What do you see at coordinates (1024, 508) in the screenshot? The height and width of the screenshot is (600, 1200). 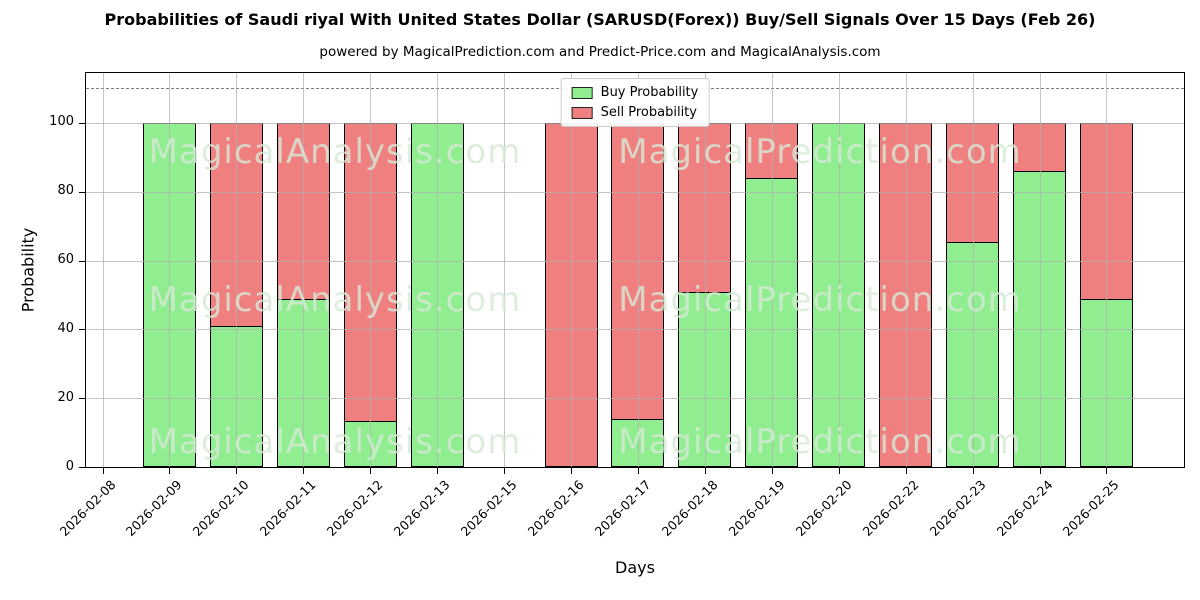 I see `x-tick-label: 2026-02-24` at bounding box center [1024, 508].